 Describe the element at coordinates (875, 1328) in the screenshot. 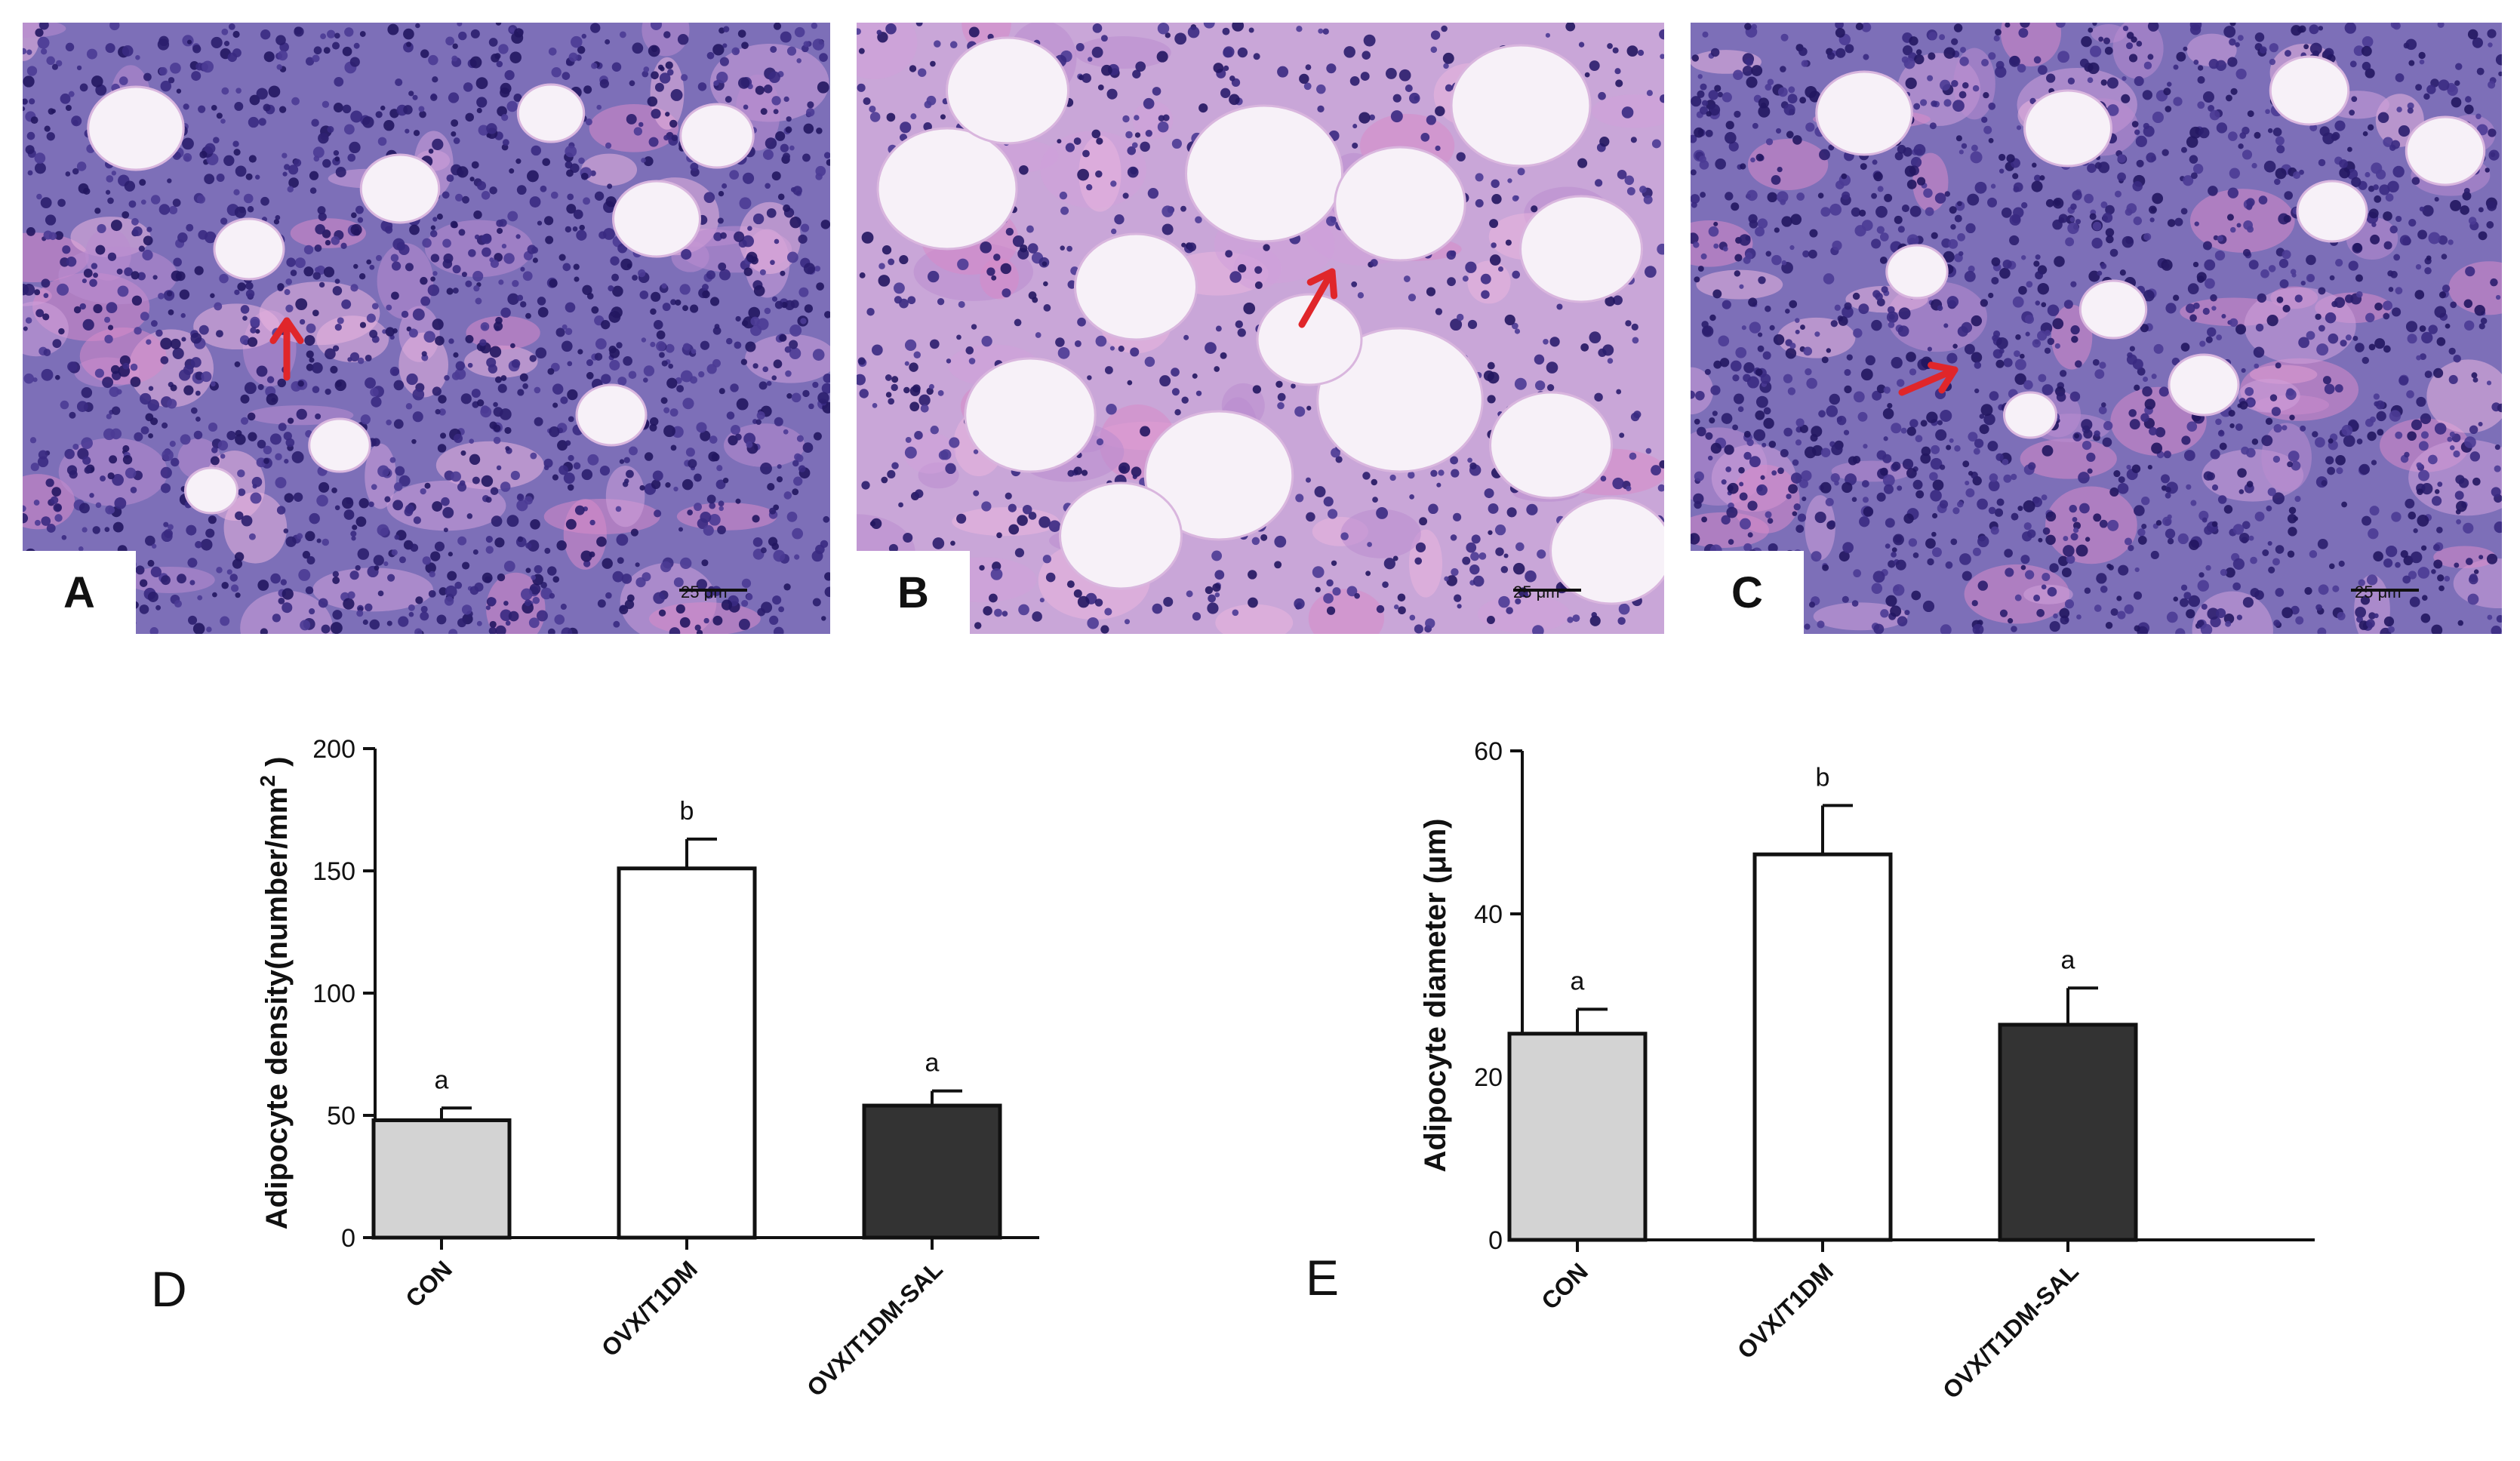

I see `x-category-label: OVX/T1DM-SAL` at that location.